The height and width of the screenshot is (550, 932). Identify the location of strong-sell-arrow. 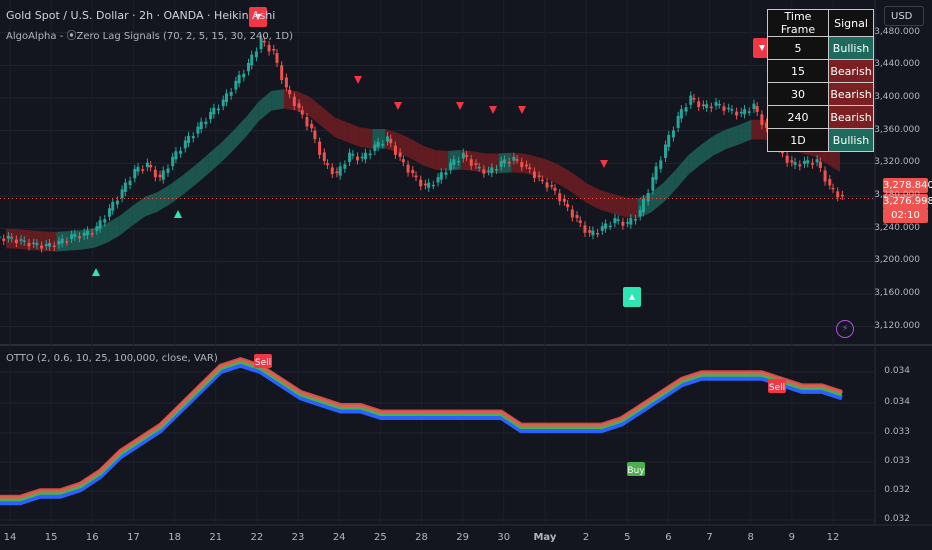
(258, 17).